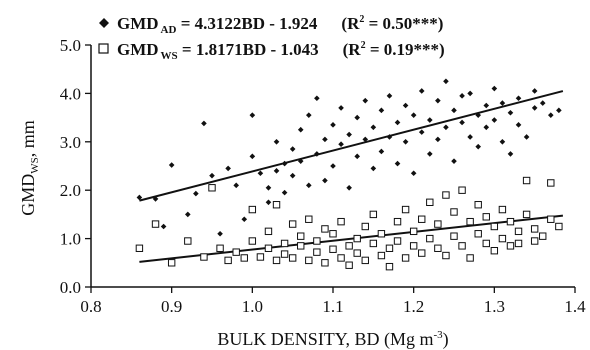  What do you see at coordinates (29, 168) in the screenshot?
I see `y-axis-title: GMDWS, mm` at bounding box center [29, 168].